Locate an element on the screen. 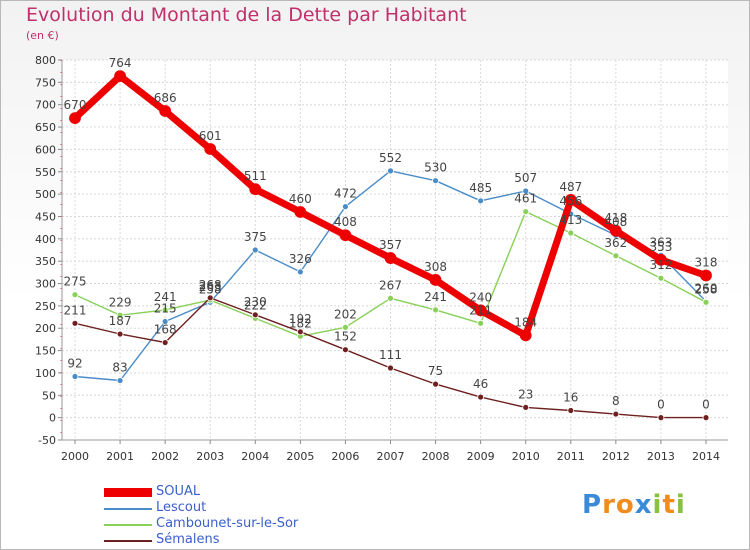 The width and height of the screenshot is (750, 550). data-label-s-malens: 230 is located at coordinates (255, 302).